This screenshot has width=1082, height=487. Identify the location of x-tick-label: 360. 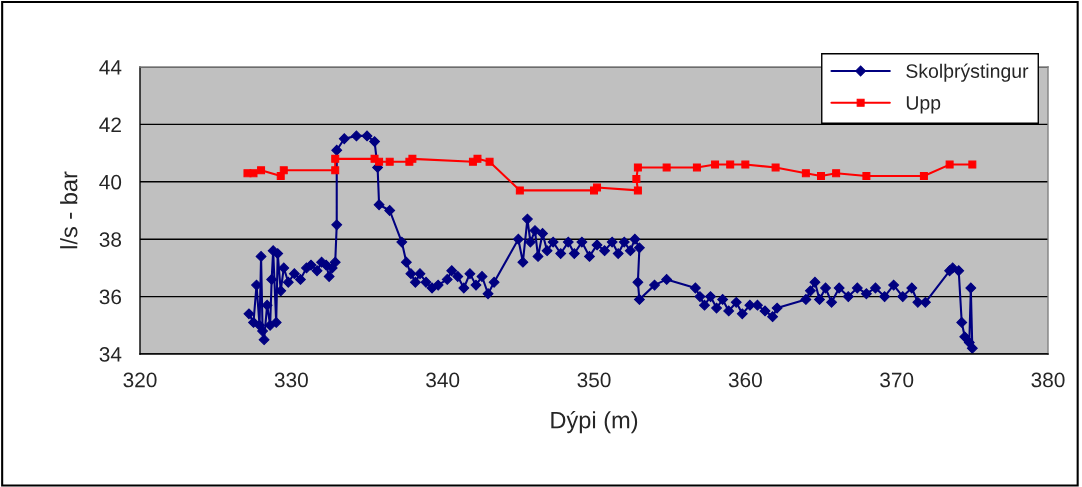
(745, 380).